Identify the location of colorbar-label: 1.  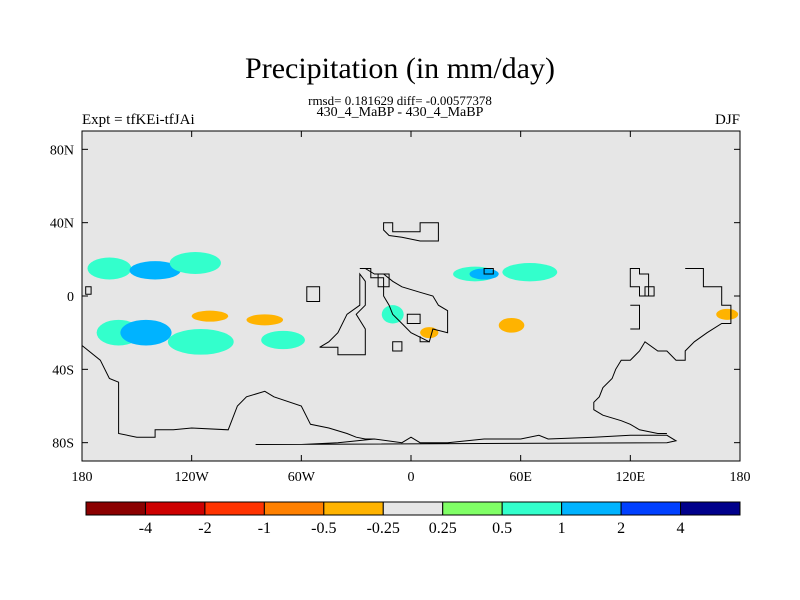
(562, 528).